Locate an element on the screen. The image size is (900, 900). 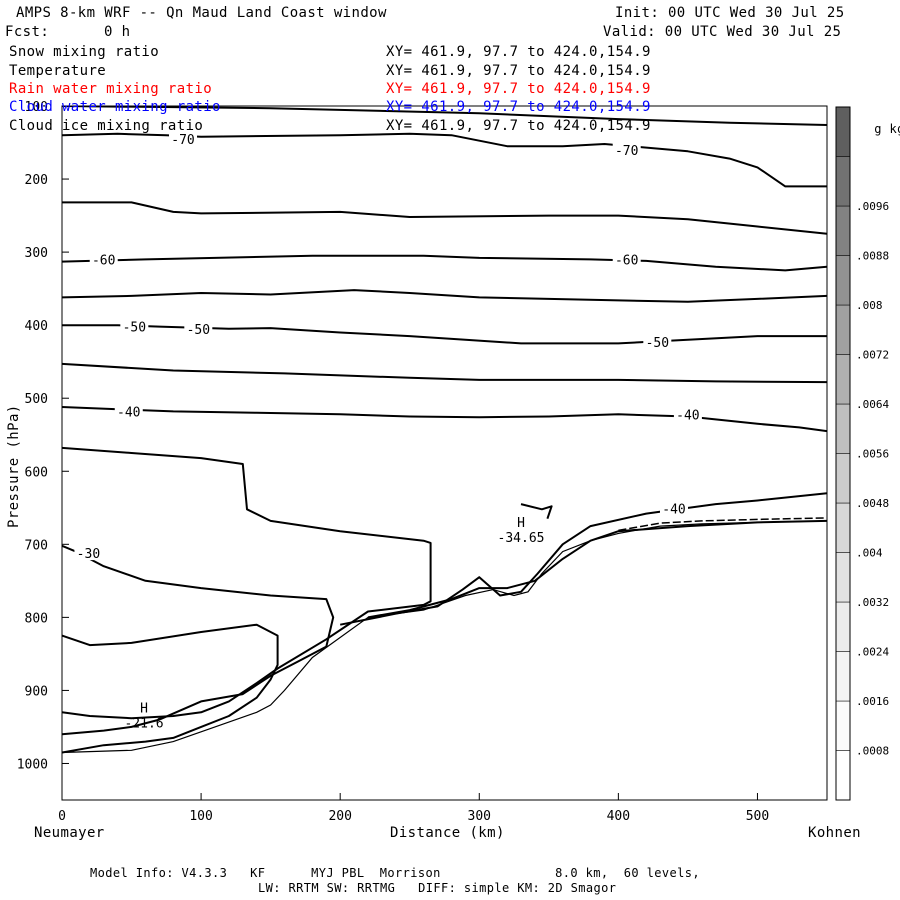
field-name-temperature: Temperature is located at coordinates (58, 71).